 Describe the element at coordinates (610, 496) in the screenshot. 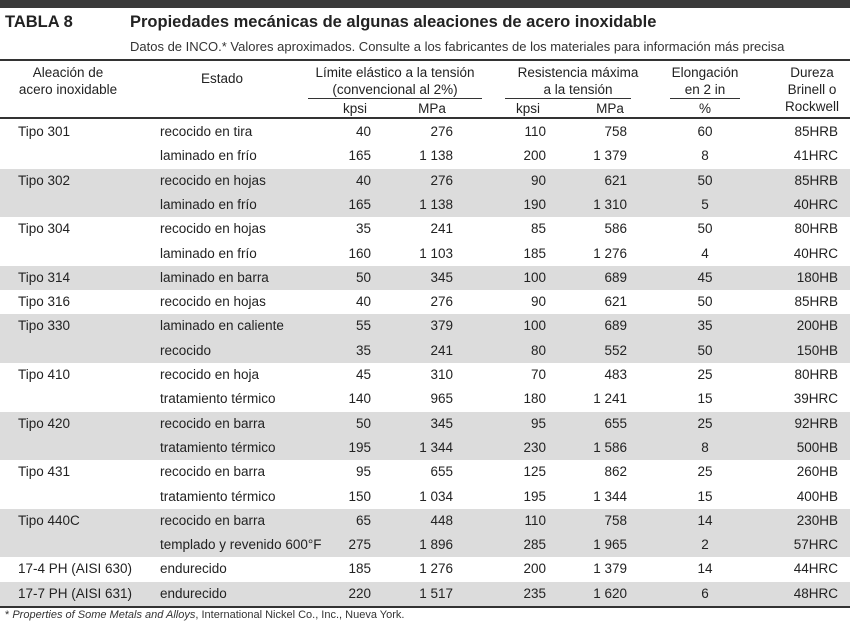

I see `cell-su-mpa: 1 344` at that location.